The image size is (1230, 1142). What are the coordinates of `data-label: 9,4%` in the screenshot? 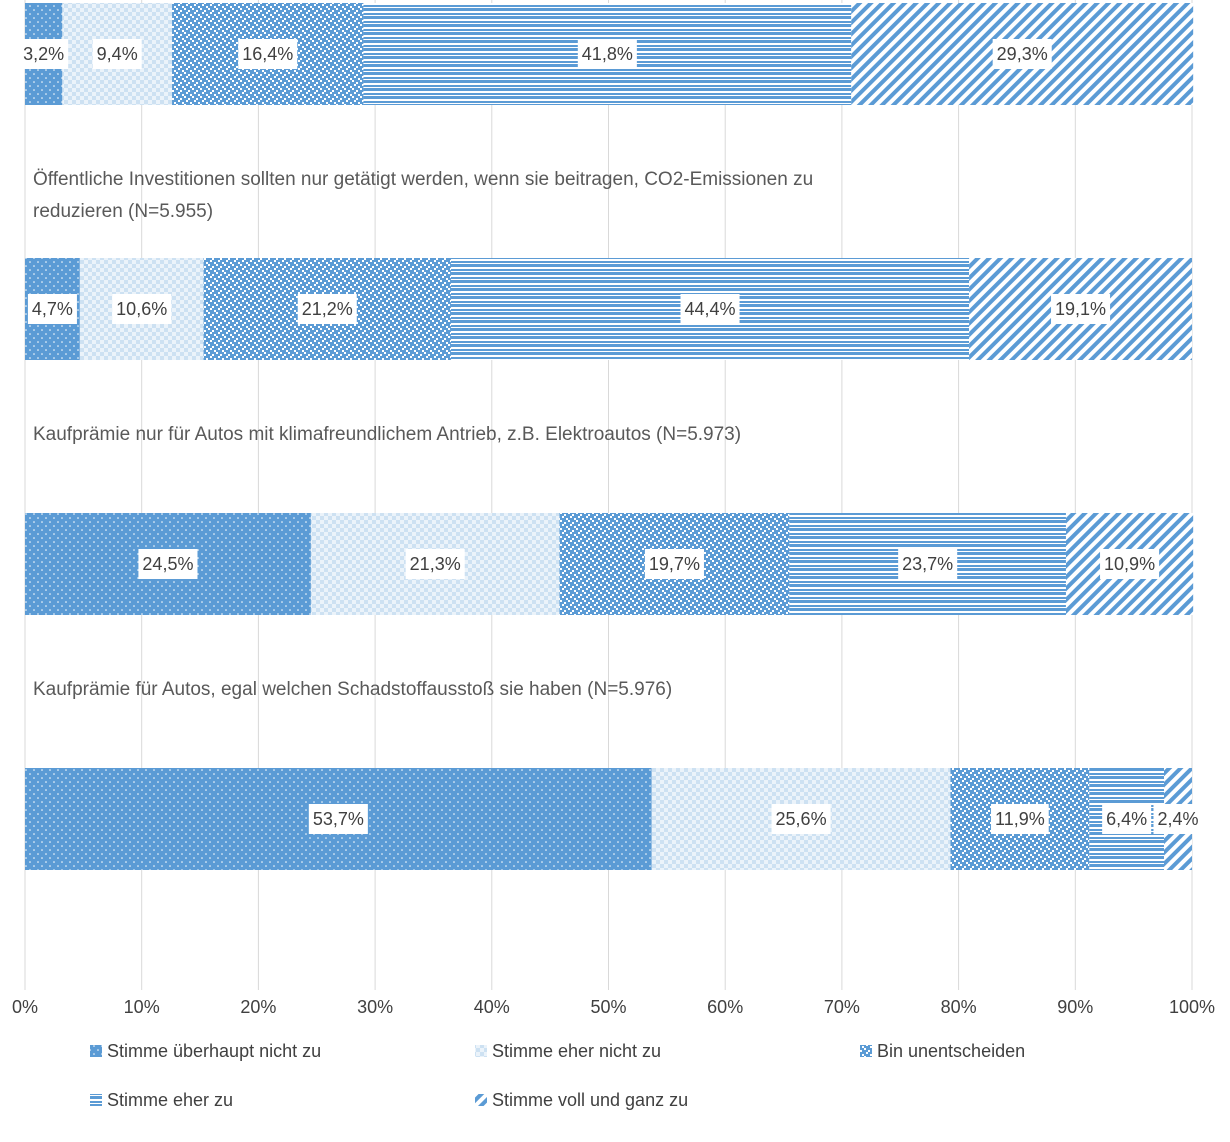 It's located at (117, 54).